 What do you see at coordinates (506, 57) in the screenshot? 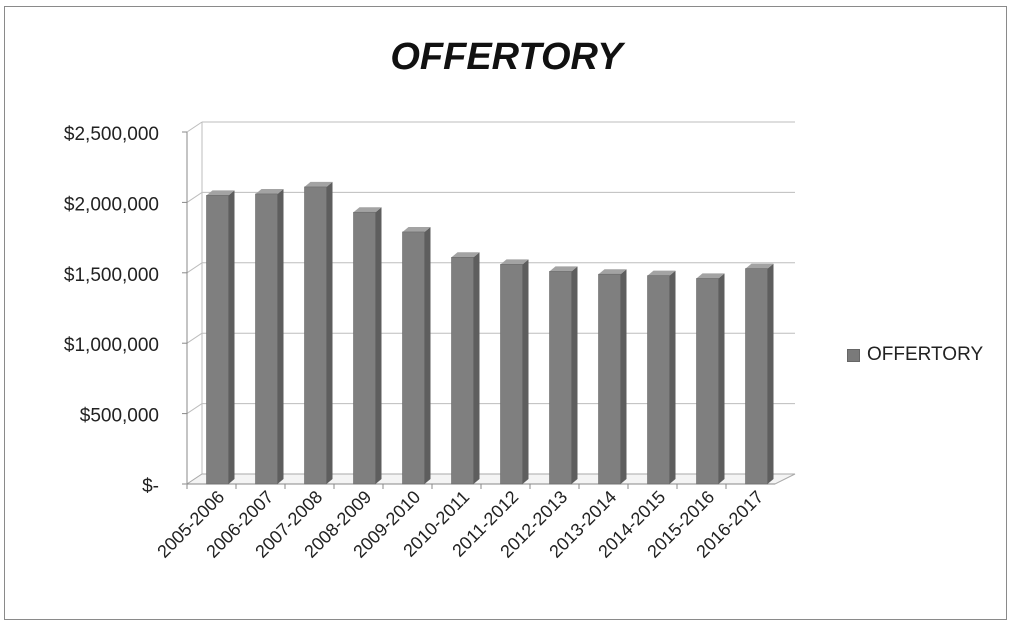
I see `chart-title: OFFERTORY` at bounding box center [506, 57].